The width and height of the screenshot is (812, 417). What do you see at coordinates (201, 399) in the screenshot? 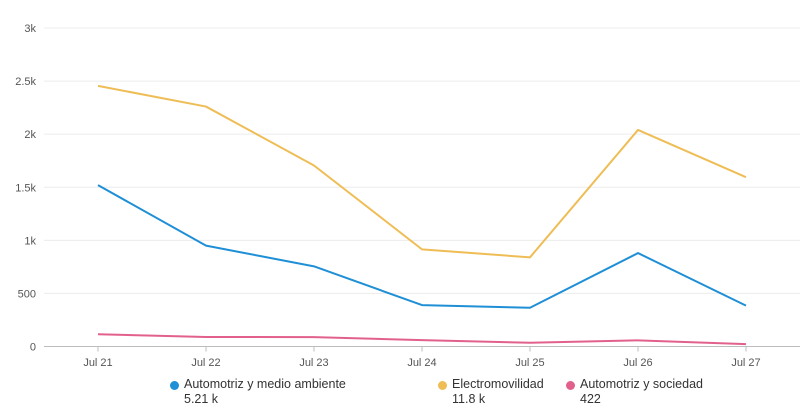
I see `legend-total: 5.21 k` at bounding box center [201, 399].